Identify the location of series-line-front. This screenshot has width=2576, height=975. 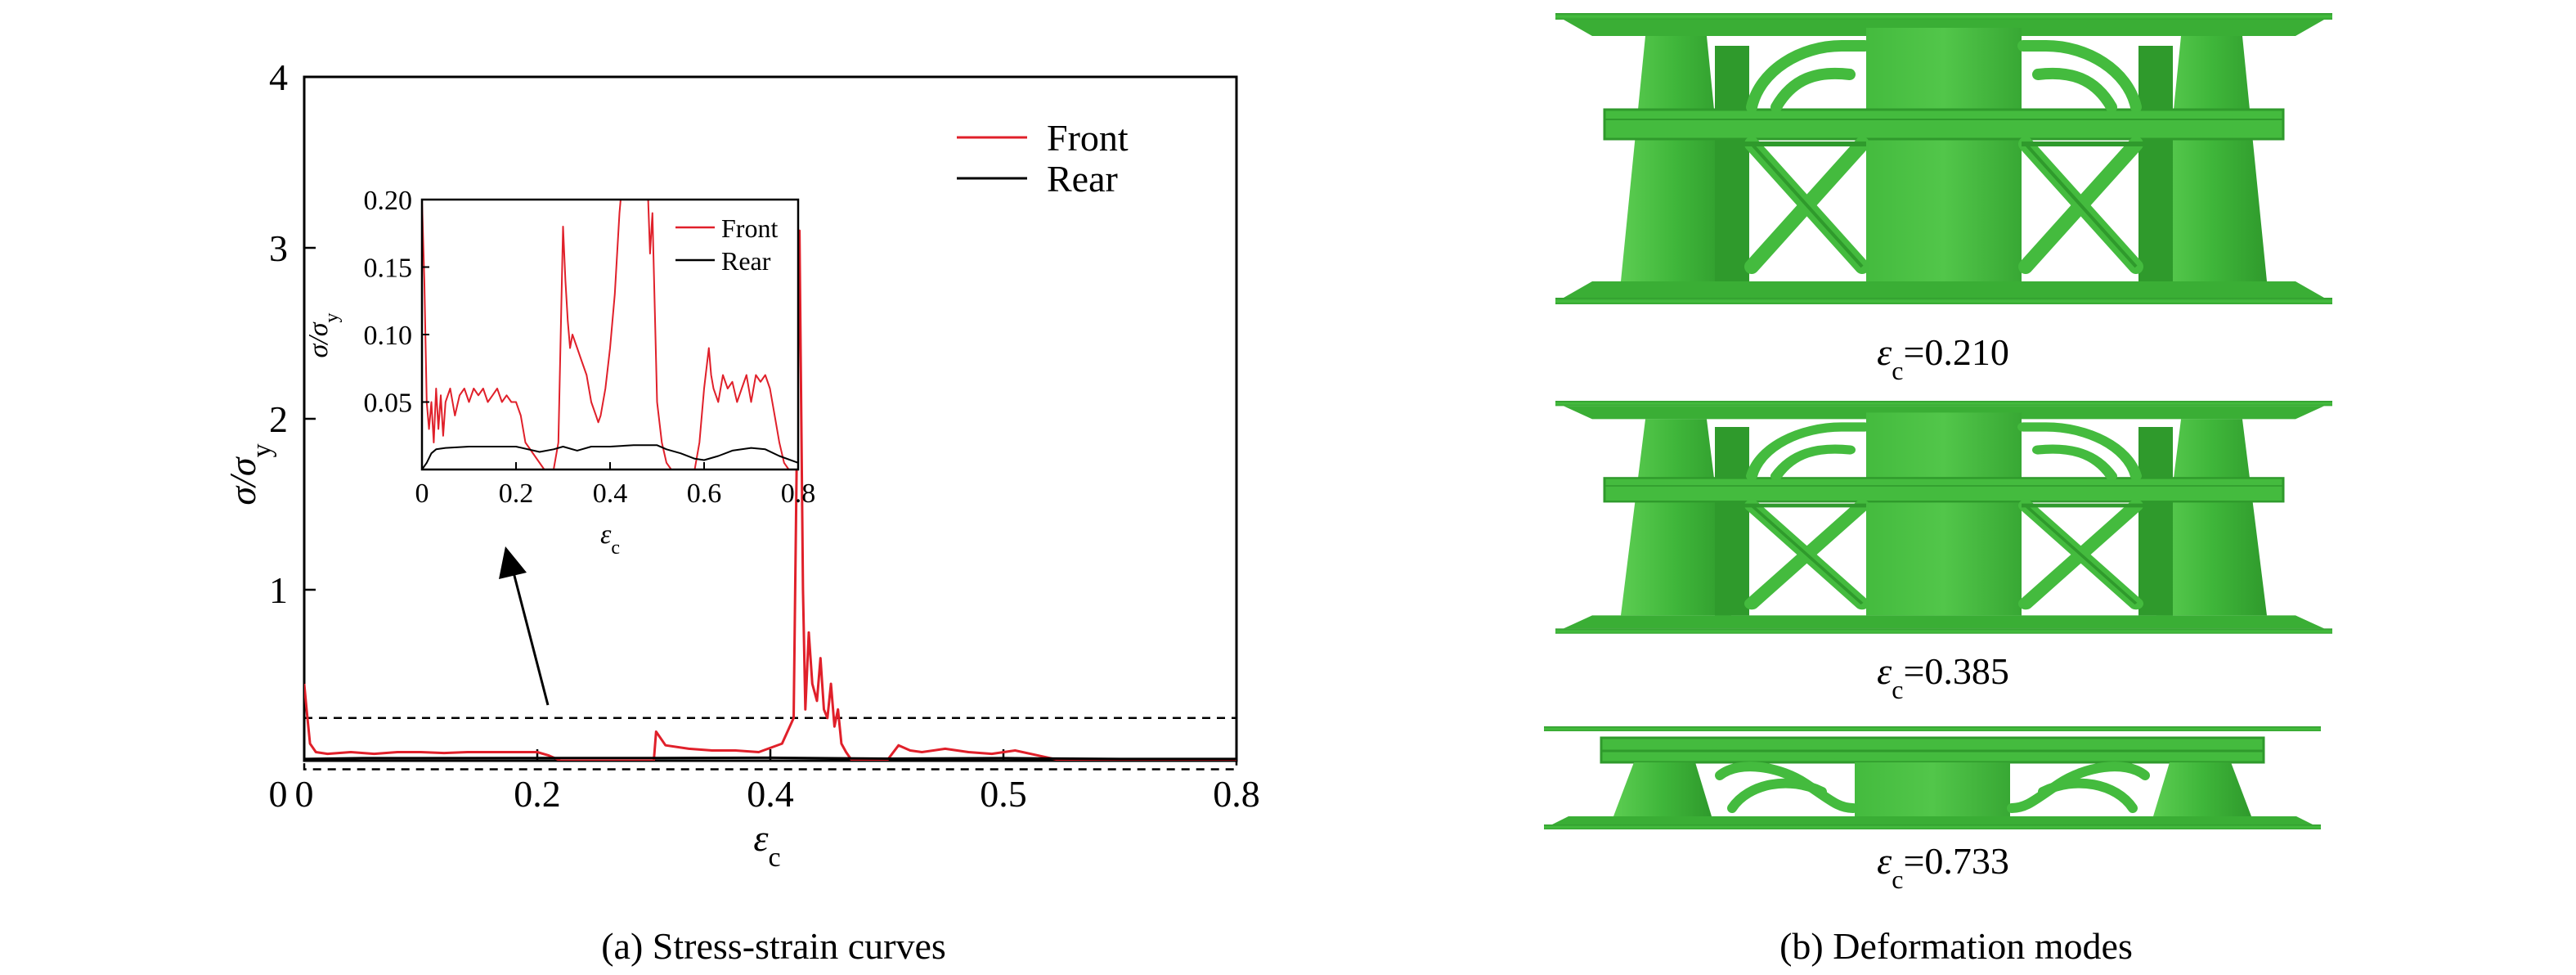
(610, 335).